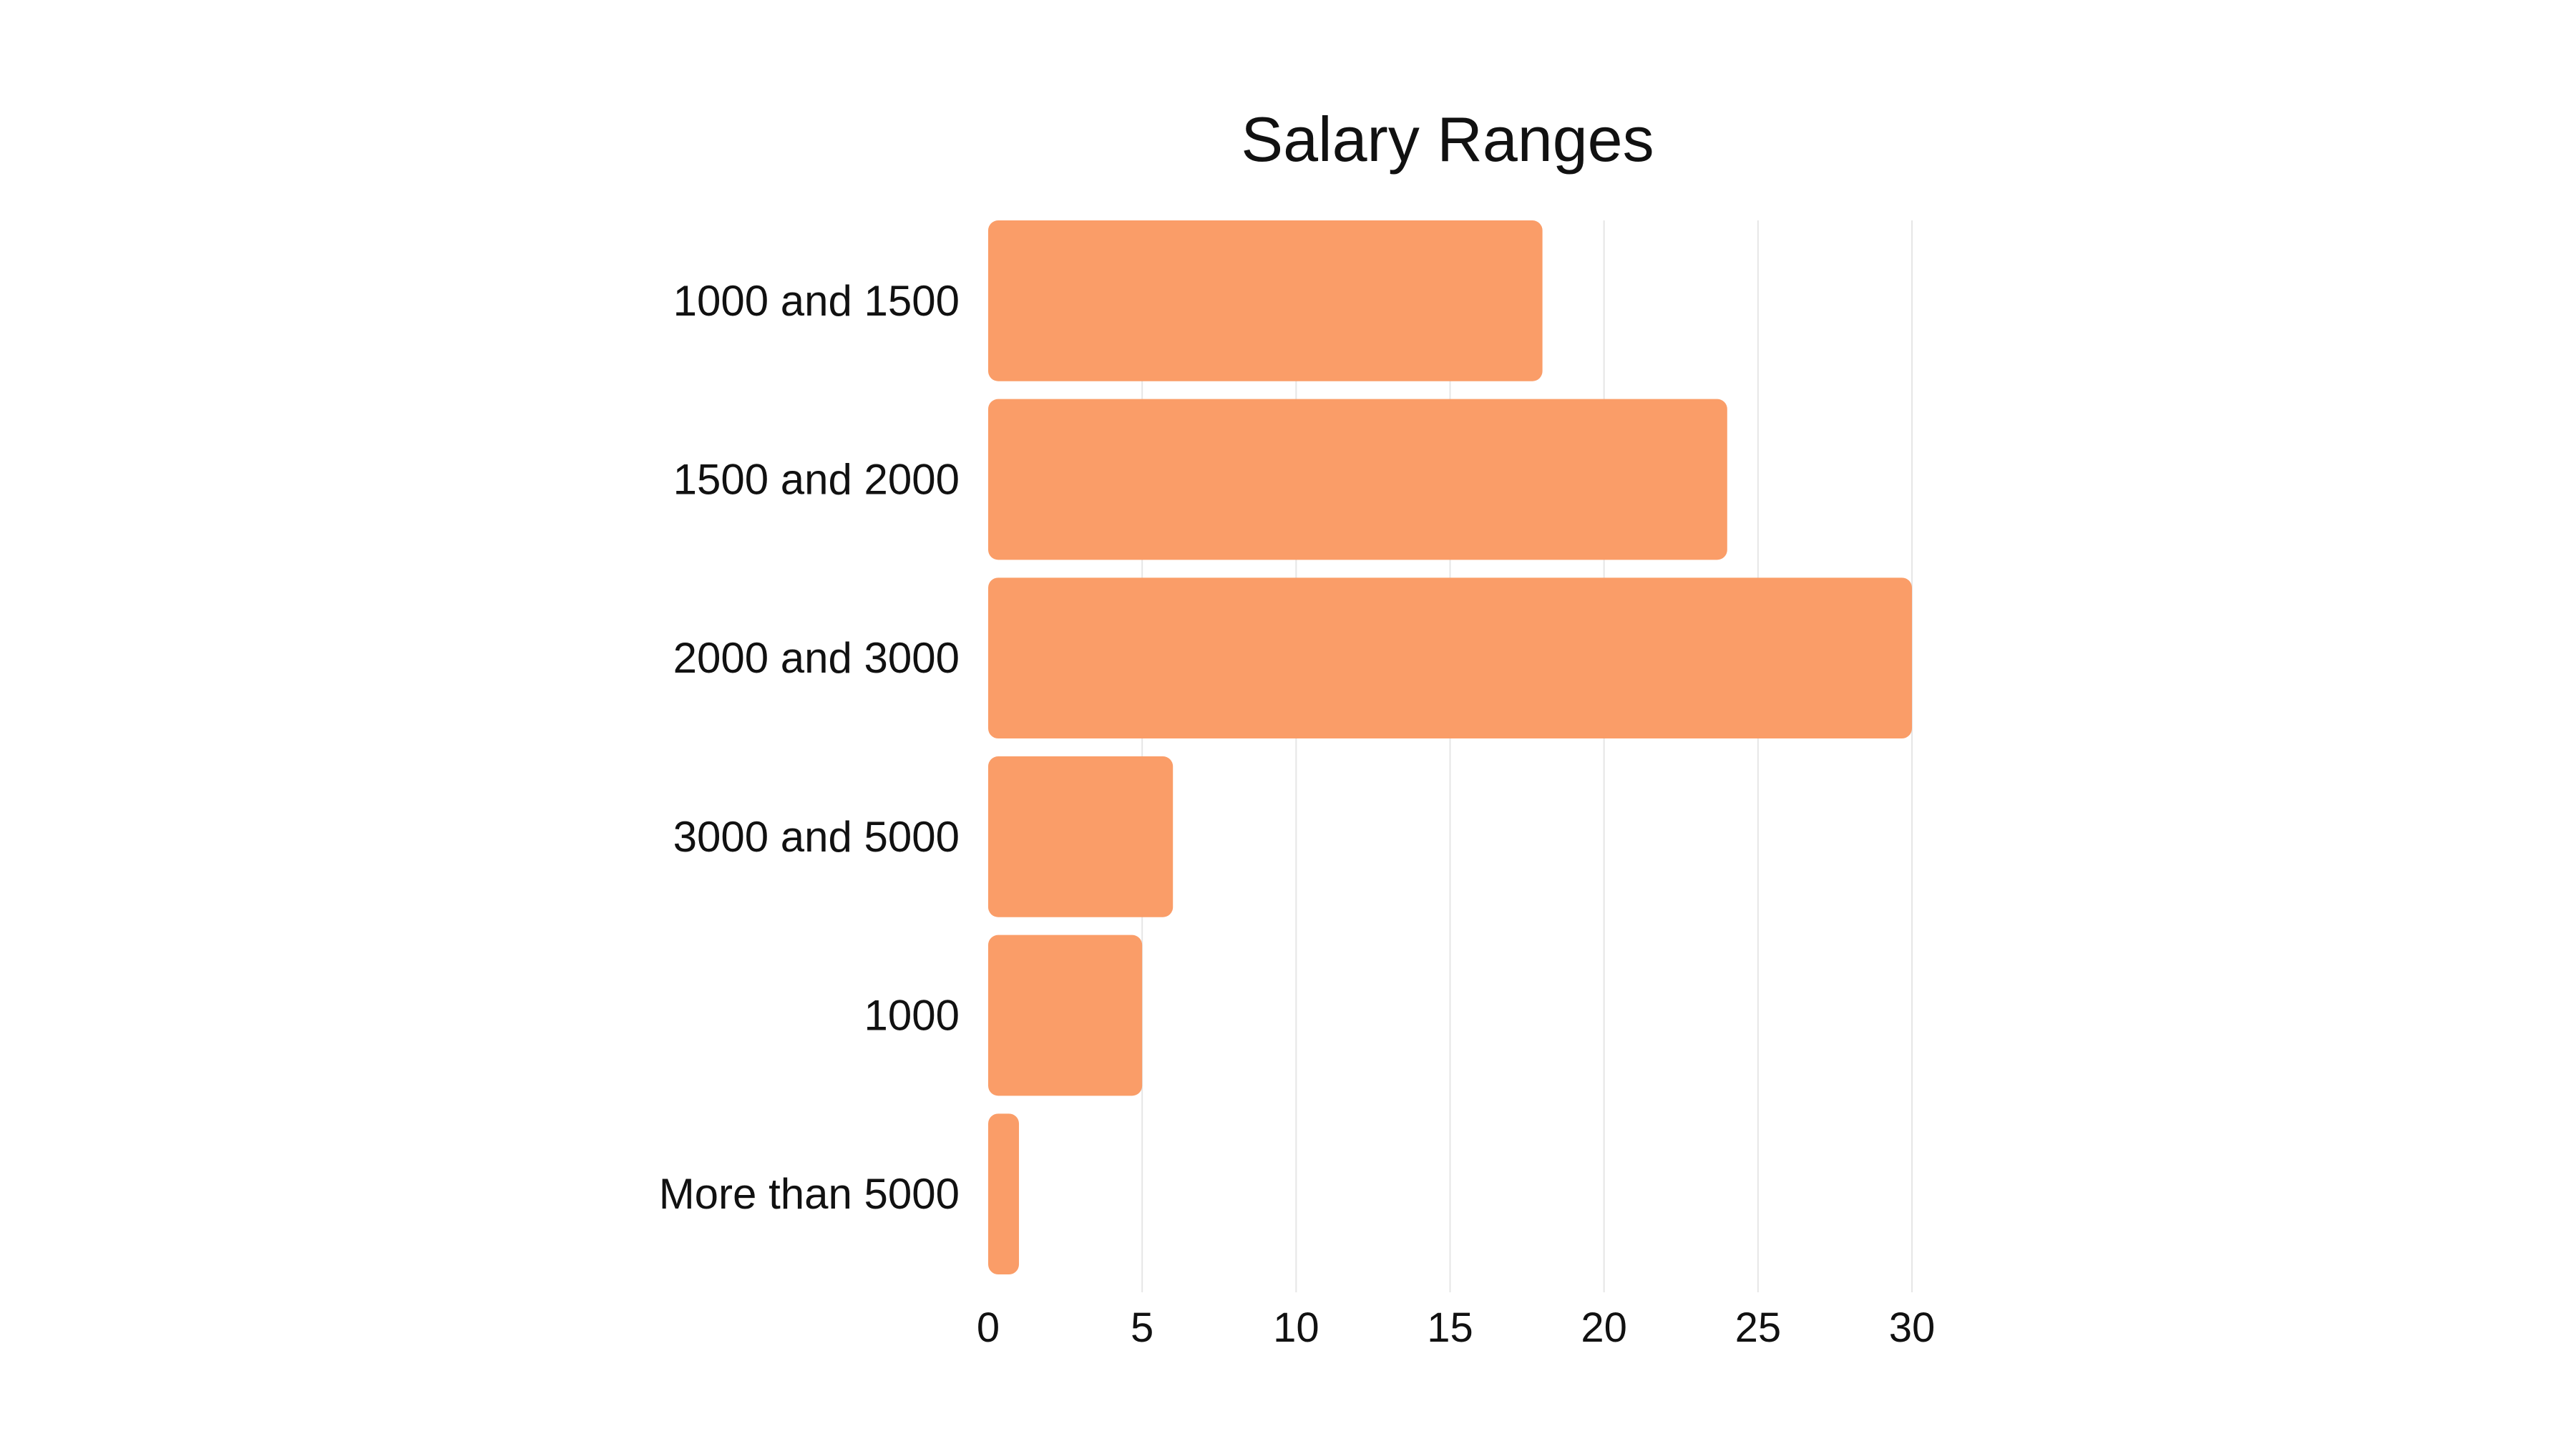 The height and width of the screenshot is (1449, 2576). What do you see at coordinates (1296, 1327) in the screenshot?
I see `x-tick-label: 10` at bounding box center [1296, 1327].